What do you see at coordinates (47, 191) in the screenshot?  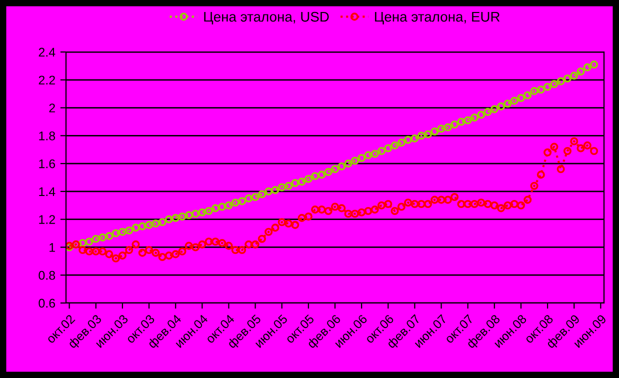 I see `y-tick-label: 1.4` at bounding box center [47, 191].